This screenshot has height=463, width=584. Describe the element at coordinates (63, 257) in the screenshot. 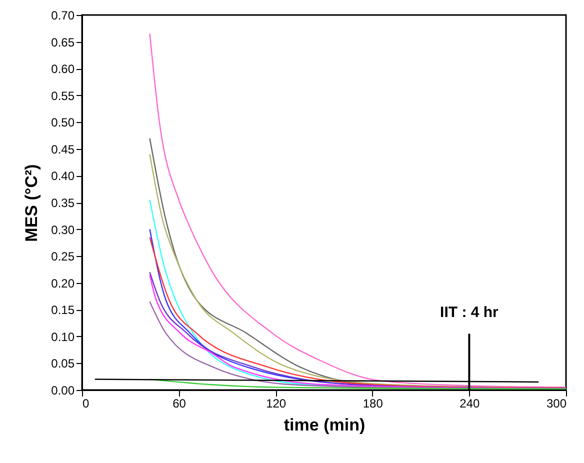

I see `y-tick-label: 0.25` at that location.